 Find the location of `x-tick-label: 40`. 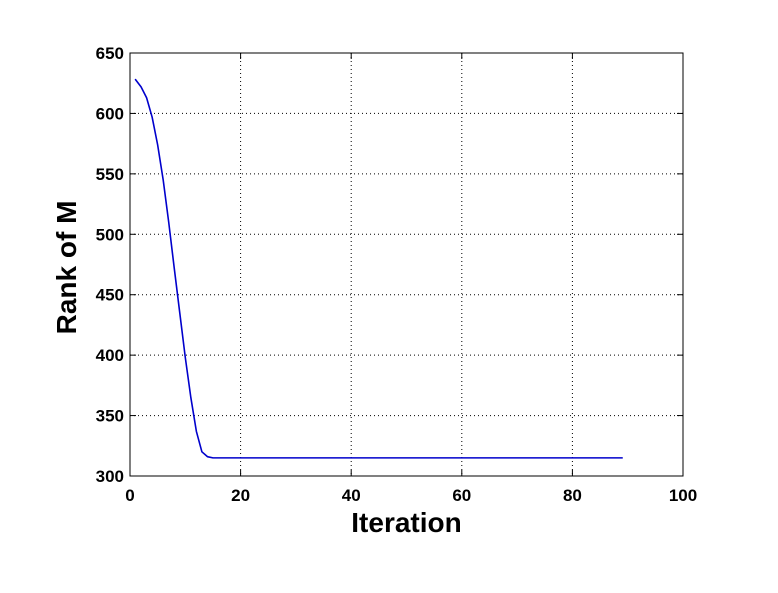

x-tick-label: 40 is located at coordinates (351, 495).